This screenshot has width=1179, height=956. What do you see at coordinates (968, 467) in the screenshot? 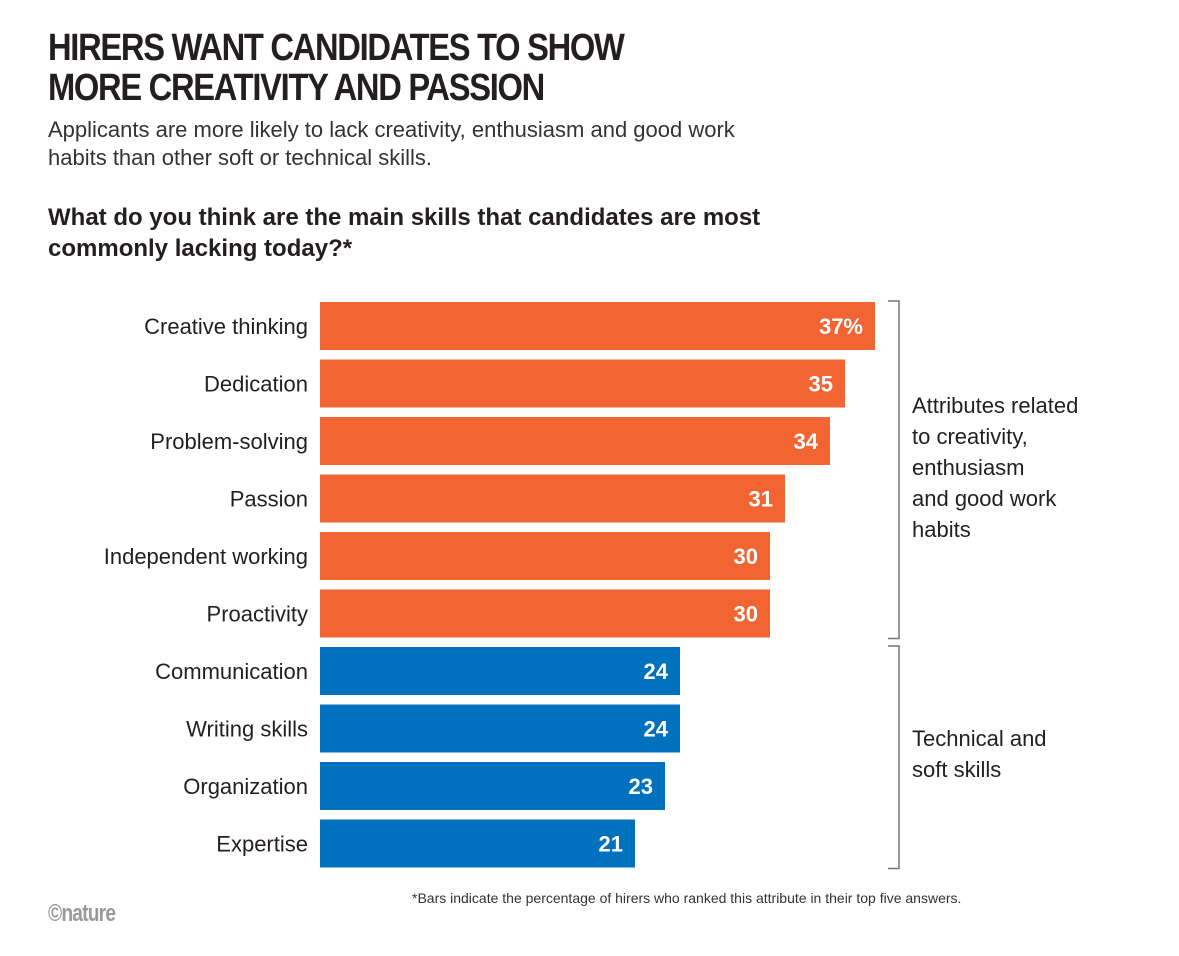
I see `group-label-line: enthusiasm` at bounding box center [968, 467].